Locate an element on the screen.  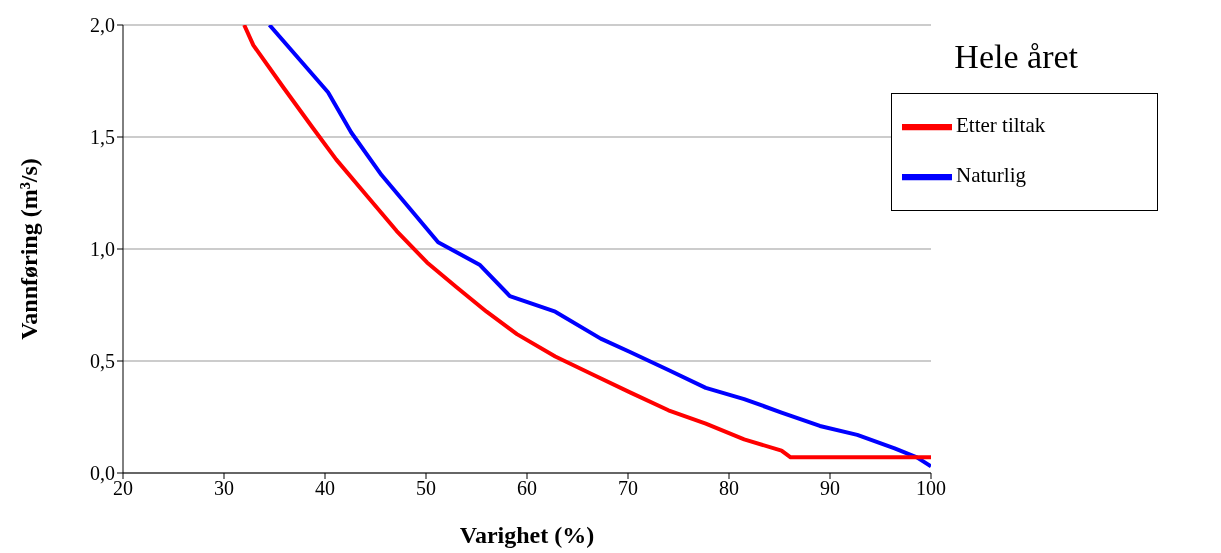
x-tick-label: 80 is located at coordinates (729, 488).